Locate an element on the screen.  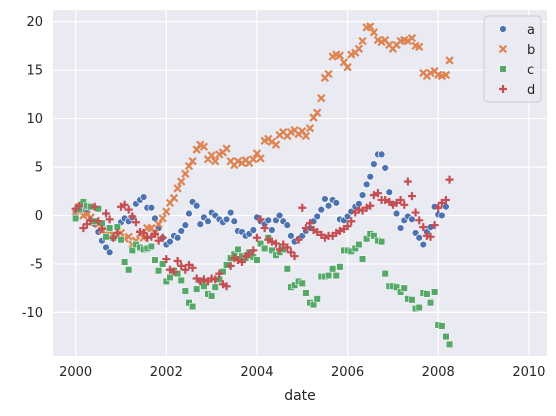
y-tick-label: 15 is located at coordinates (34, 71).